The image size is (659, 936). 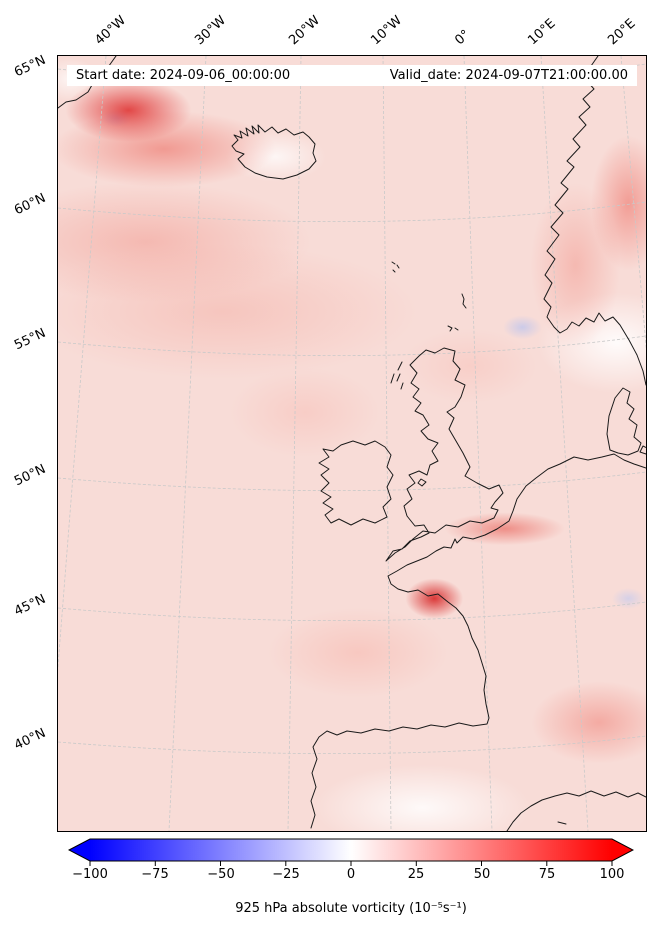 What do you see at coordinates (594, 221) in the screenshot?
I see `norway-coast` at bounding box center [594, 221].